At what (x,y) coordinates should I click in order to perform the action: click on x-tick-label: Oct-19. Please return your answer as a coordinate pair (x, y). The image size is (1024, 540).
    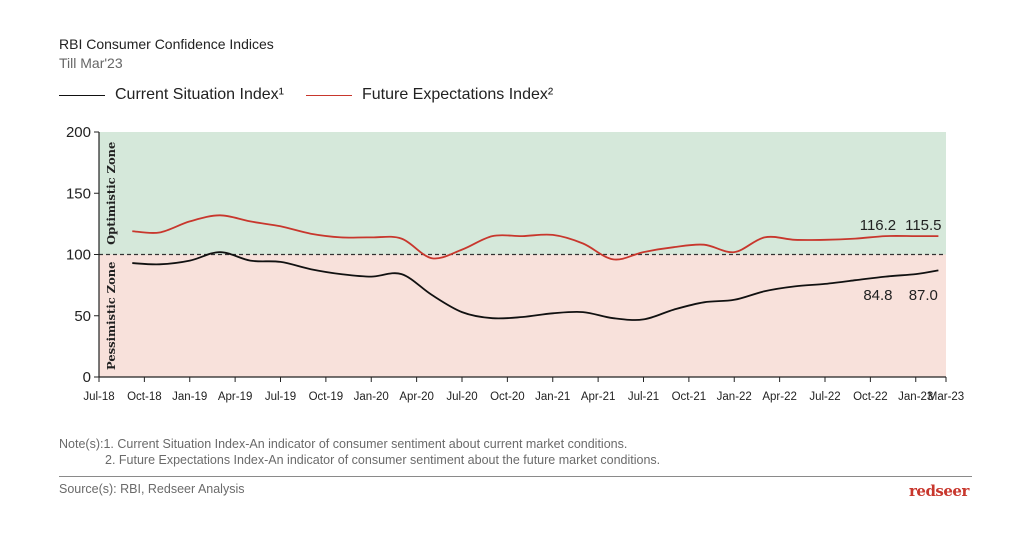
    Looking at the image, I should click on (326, 397).